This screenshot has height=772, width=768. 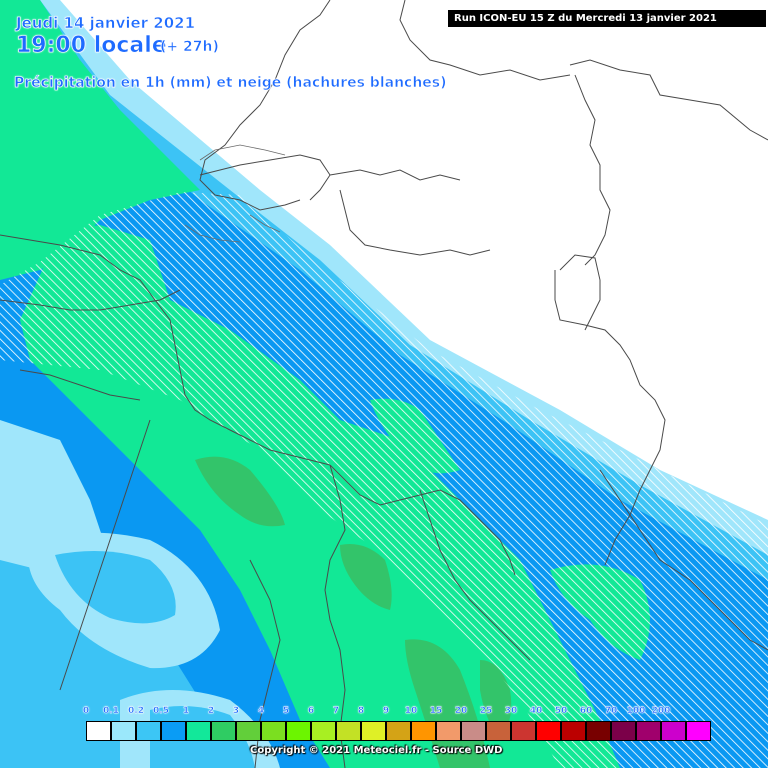 I want to click on legend-tick-label: 70, so click(x=611, y=711).